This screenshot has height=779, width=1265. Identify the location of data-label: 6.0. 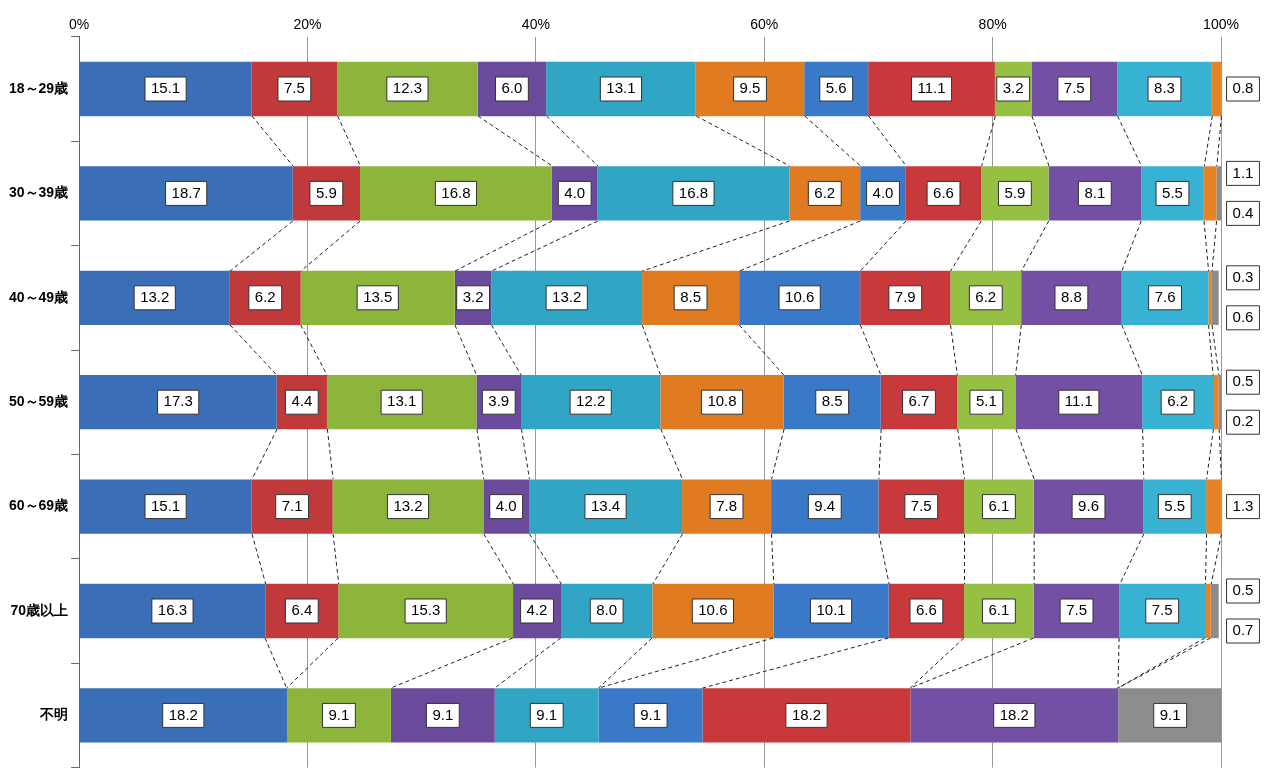
(512, 88).